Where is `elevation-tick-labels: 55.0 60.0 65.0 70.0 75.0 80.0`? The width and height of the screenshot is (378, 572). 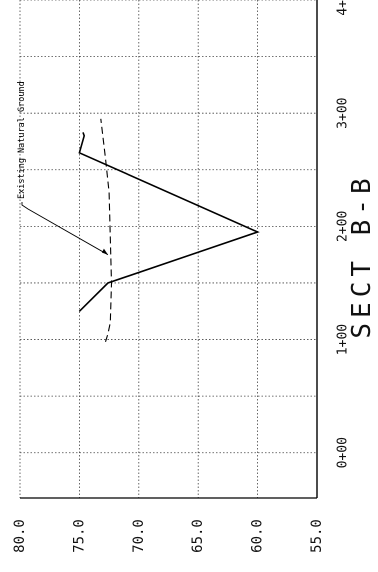
elevation-tick-labels: 55.0 60.0 65.0 70.0 75.0 80.0 is located at coordinates (168, 536).